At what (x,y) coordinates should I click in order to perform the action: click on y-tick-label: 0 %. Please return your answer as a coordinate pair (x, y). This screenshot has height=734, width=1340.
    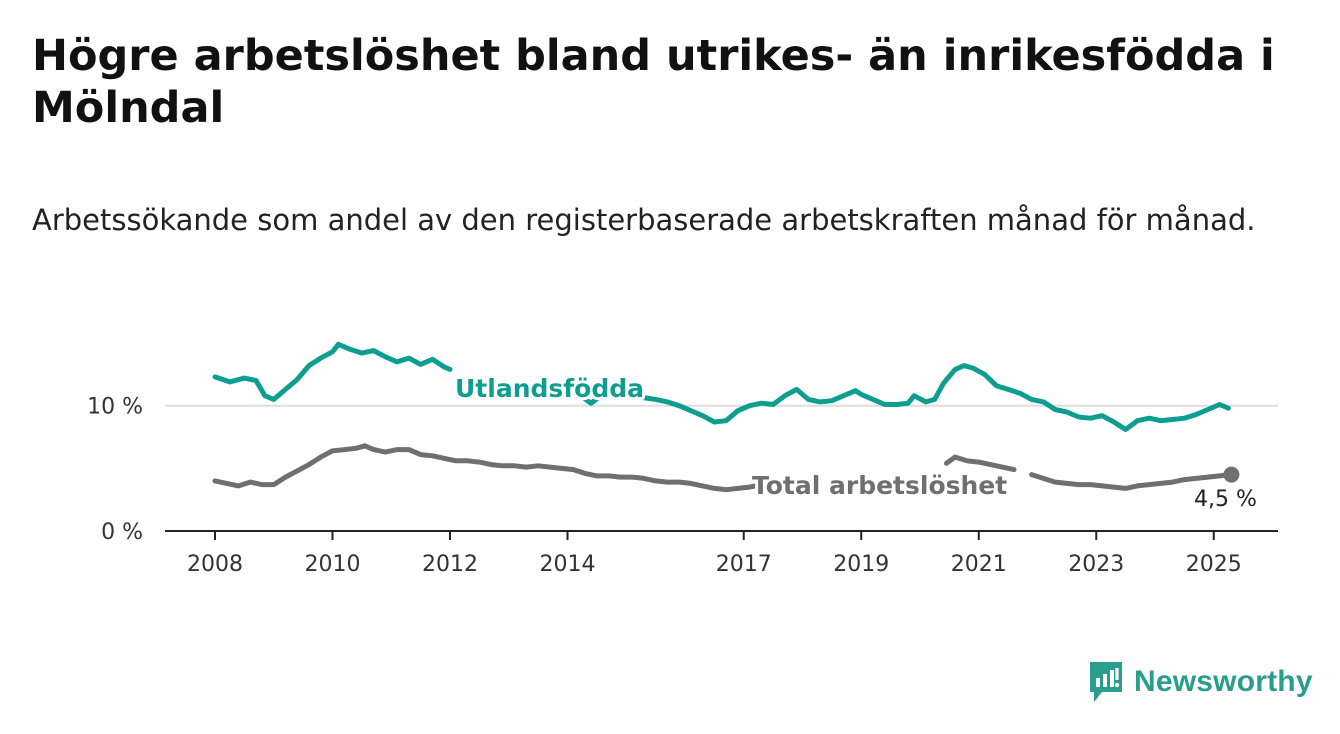
    Looking at the image, I should click on (122, 532).